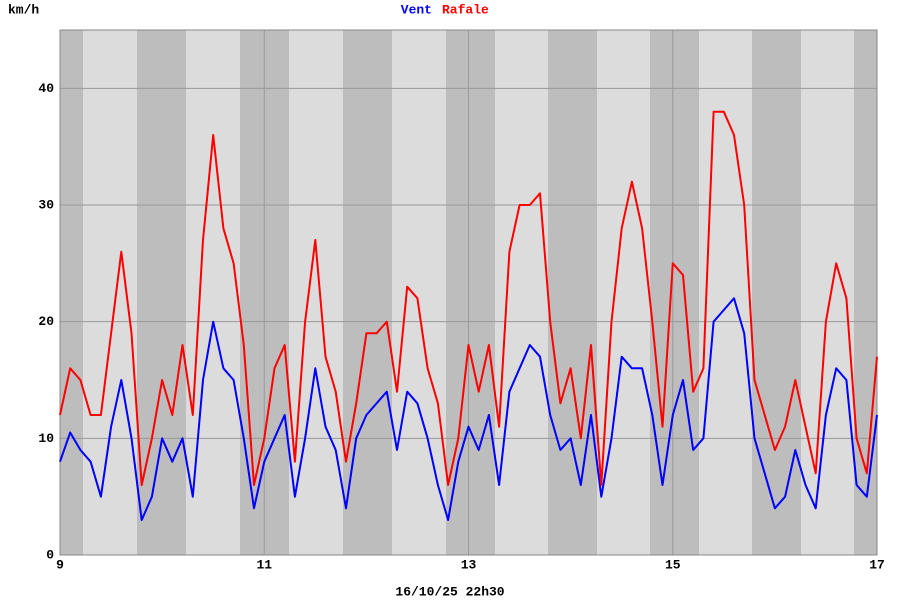  I want to click on x-tick-label: 11, so click(264, 564).